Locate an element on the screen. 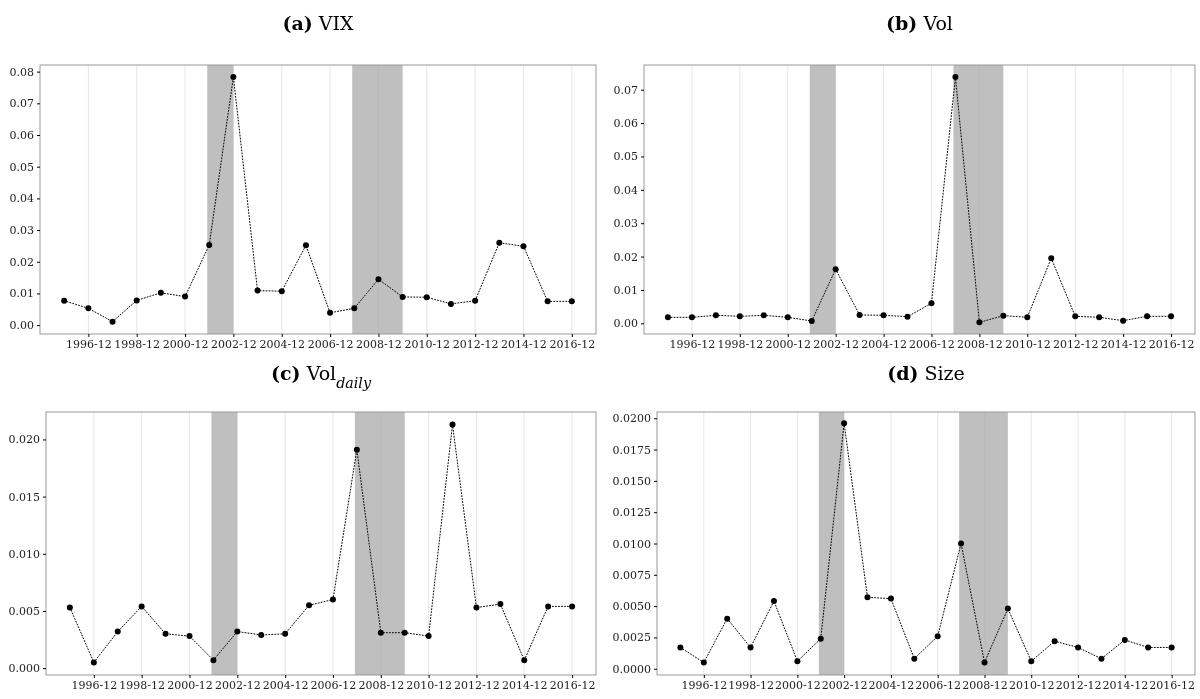 This screenshot has width=1200, height=699. y-tick-label: 0.0150 is located at coordinates (631, 481).